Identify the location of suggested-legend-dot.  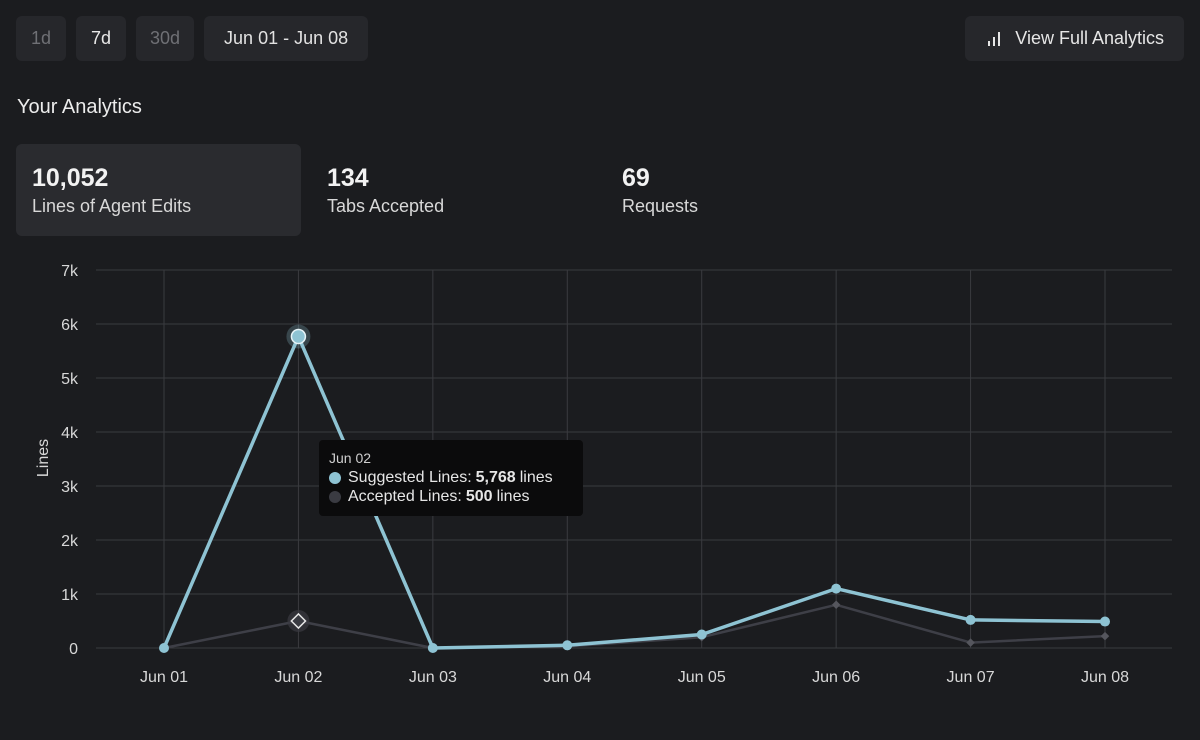
(335, 477).